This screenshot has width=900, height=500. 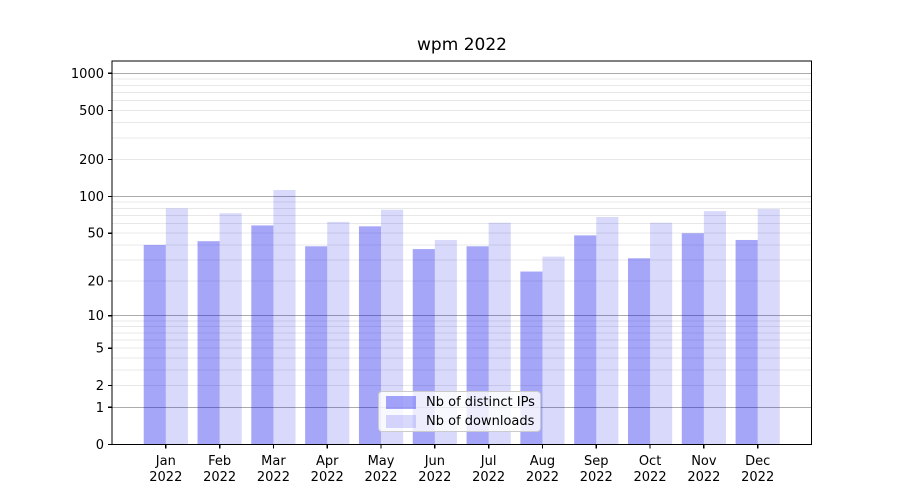 I want to click on bar-downloads-nov, so click(x=714, y=328).